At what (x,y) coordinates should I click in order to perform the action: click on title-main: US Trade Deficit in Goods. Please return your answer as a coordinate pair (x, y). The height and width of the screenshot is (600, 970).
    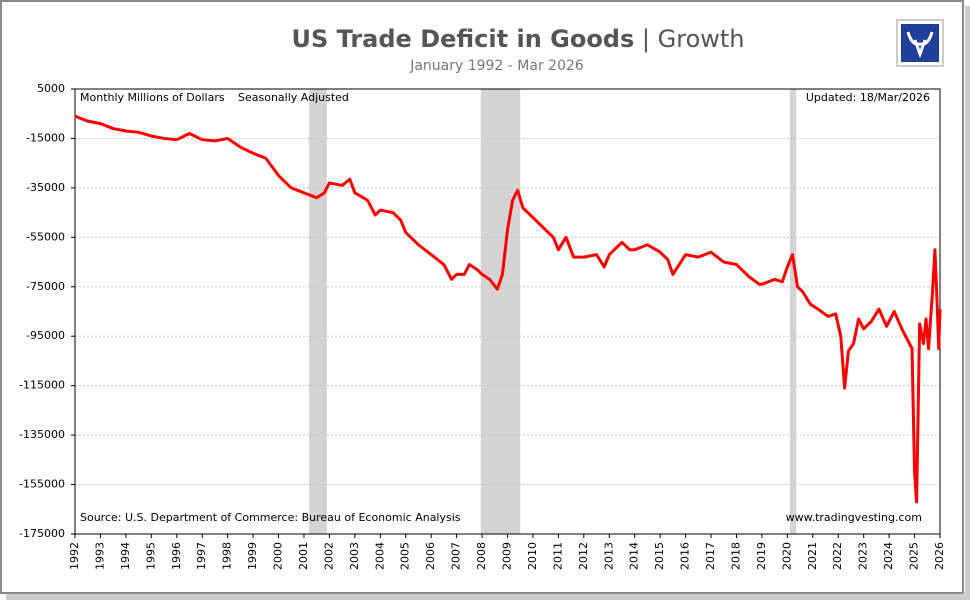
    Looking at the image, I should click on (462, 39).